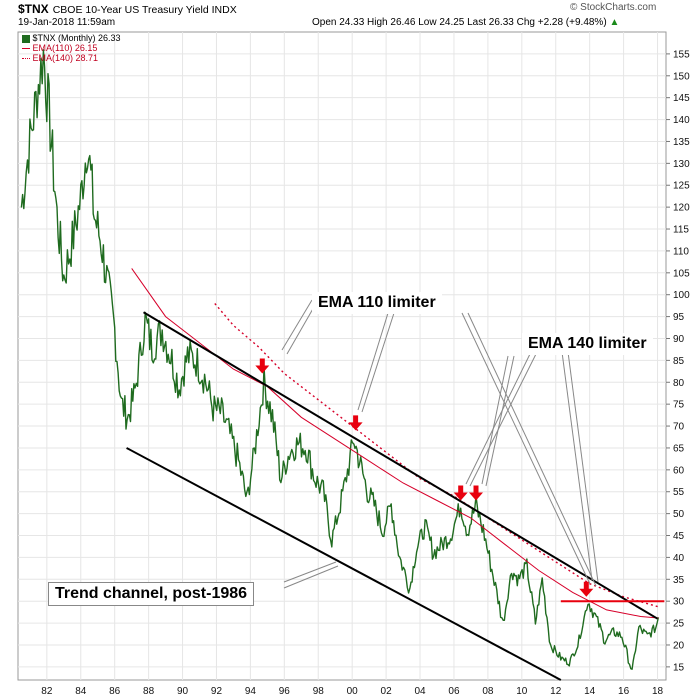 The height and width of the screenshot is (700, 700). I want to click on legend-ema140-label: EMA(140) 28.71, so click(65, 58).